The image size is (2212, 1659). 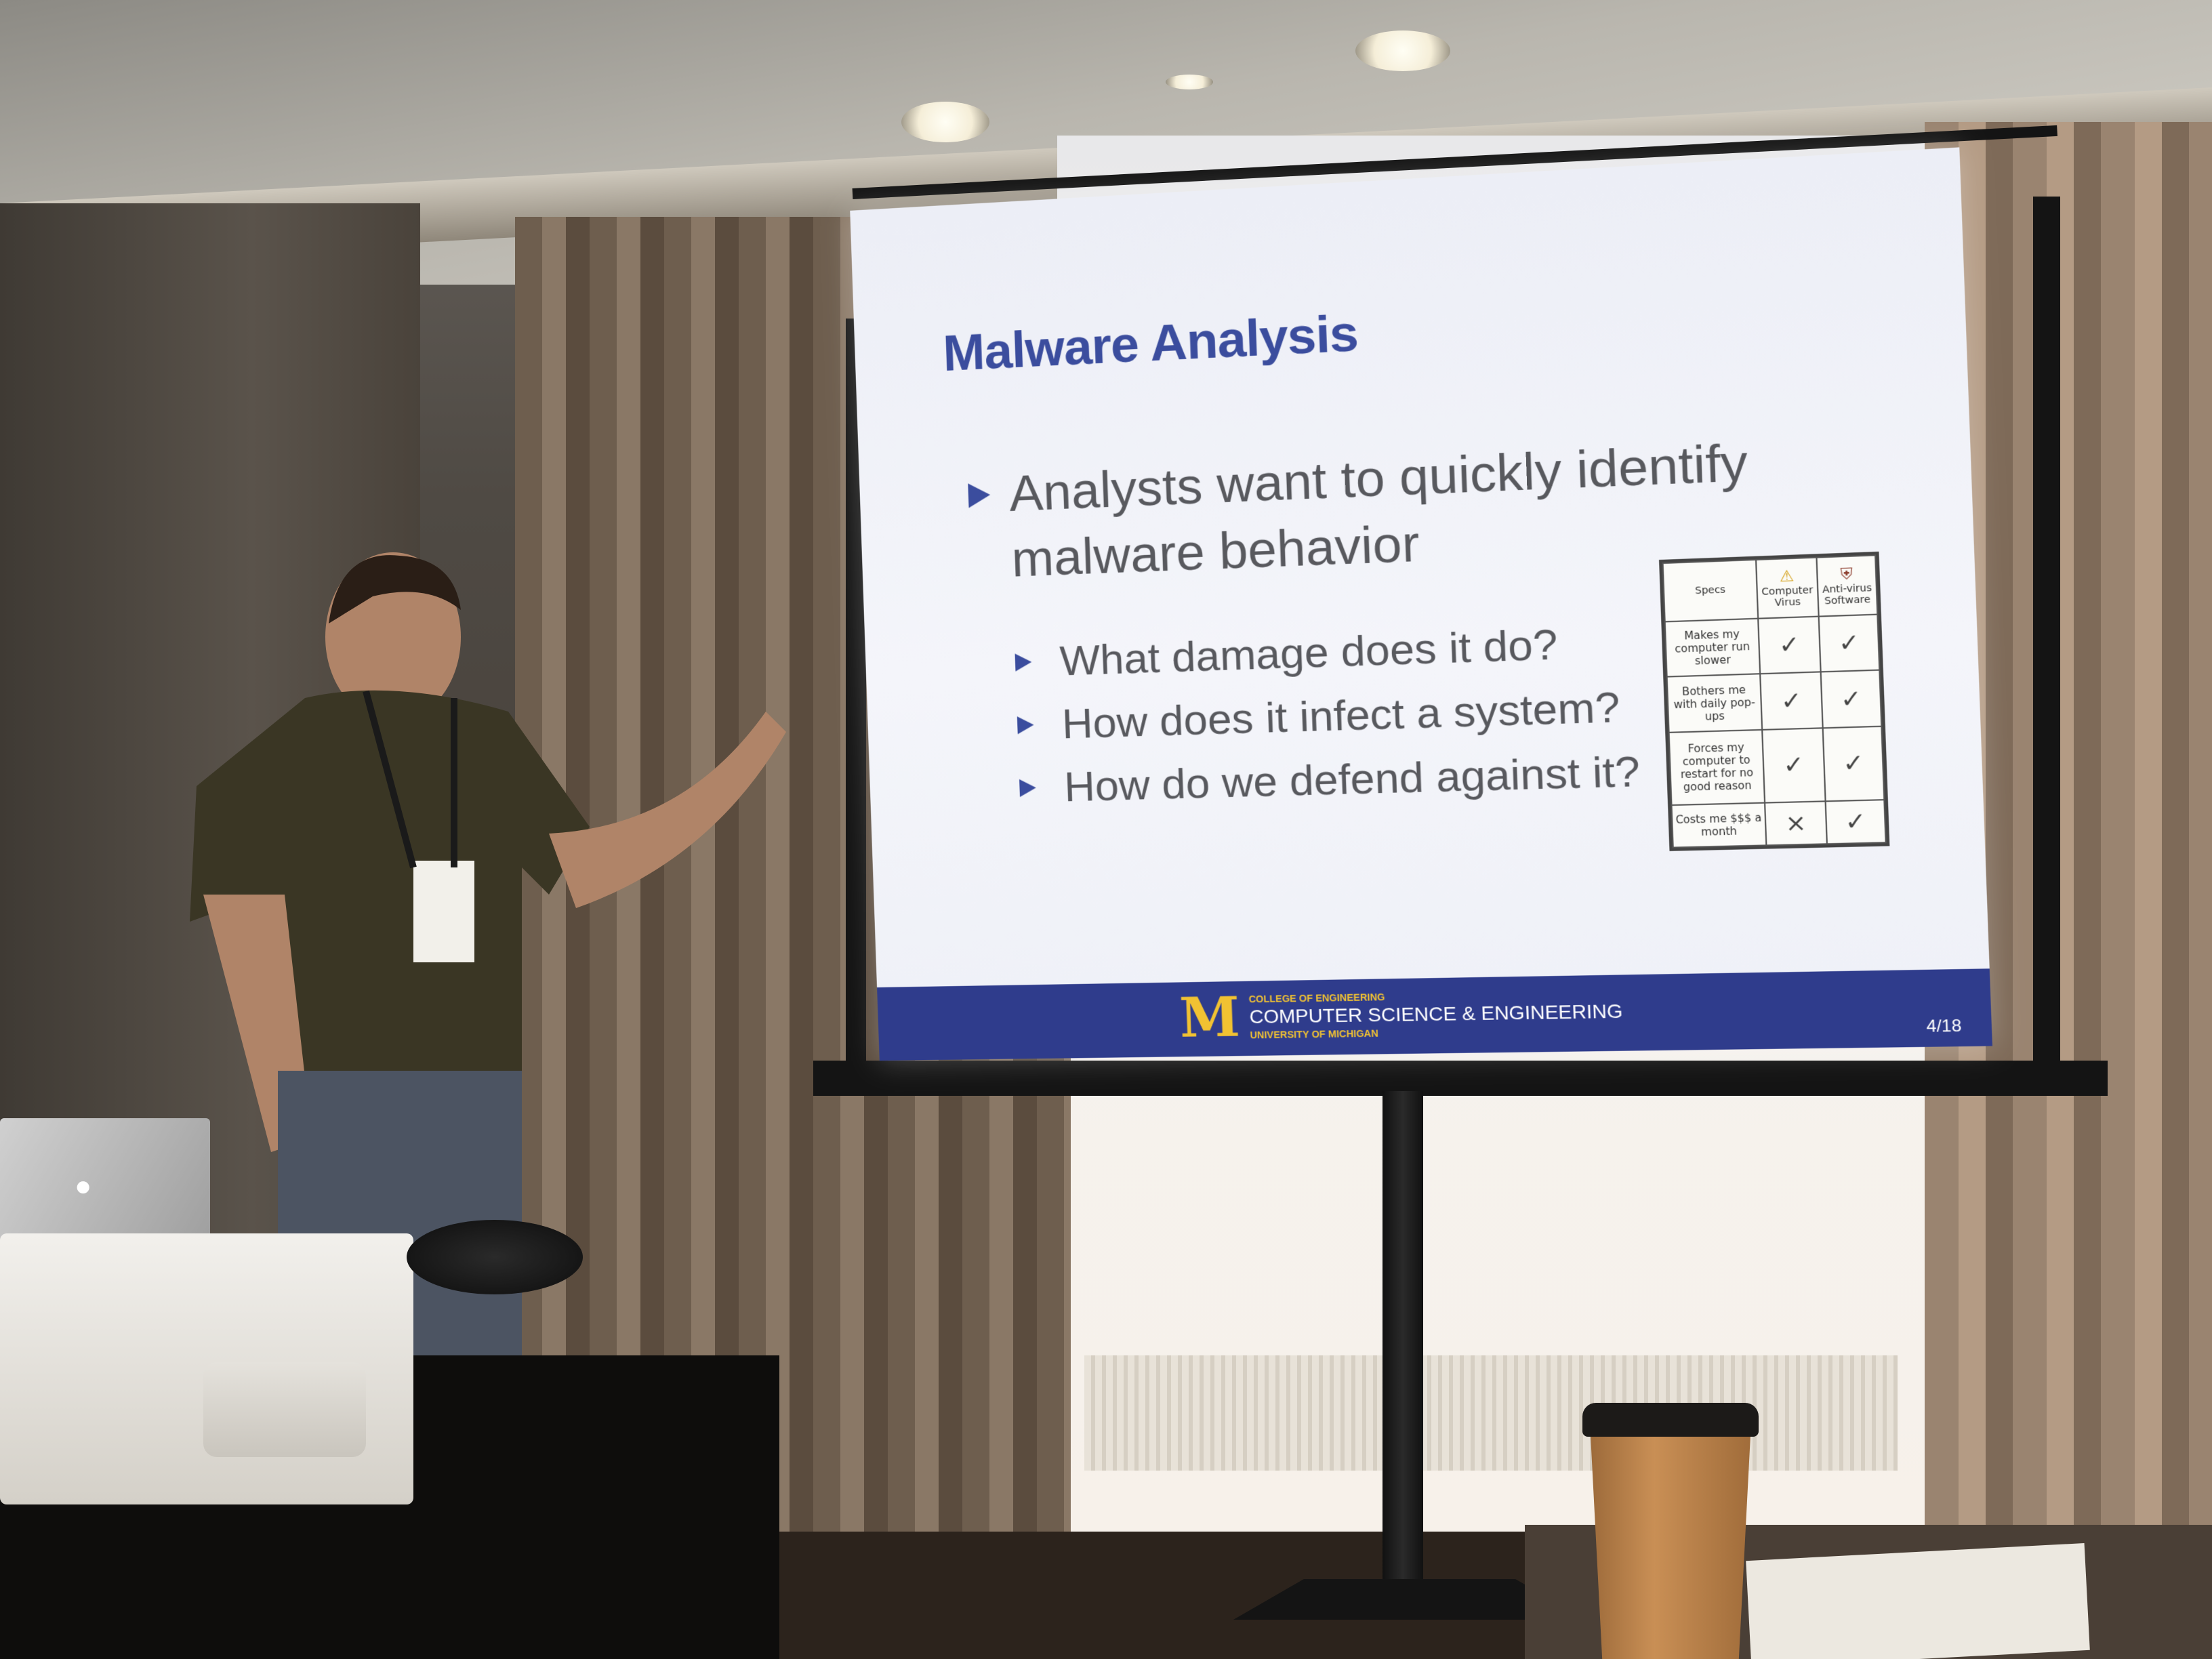 I want to click on comic-header: ⚠ Computer Virus, so click(x=1787, y=588).